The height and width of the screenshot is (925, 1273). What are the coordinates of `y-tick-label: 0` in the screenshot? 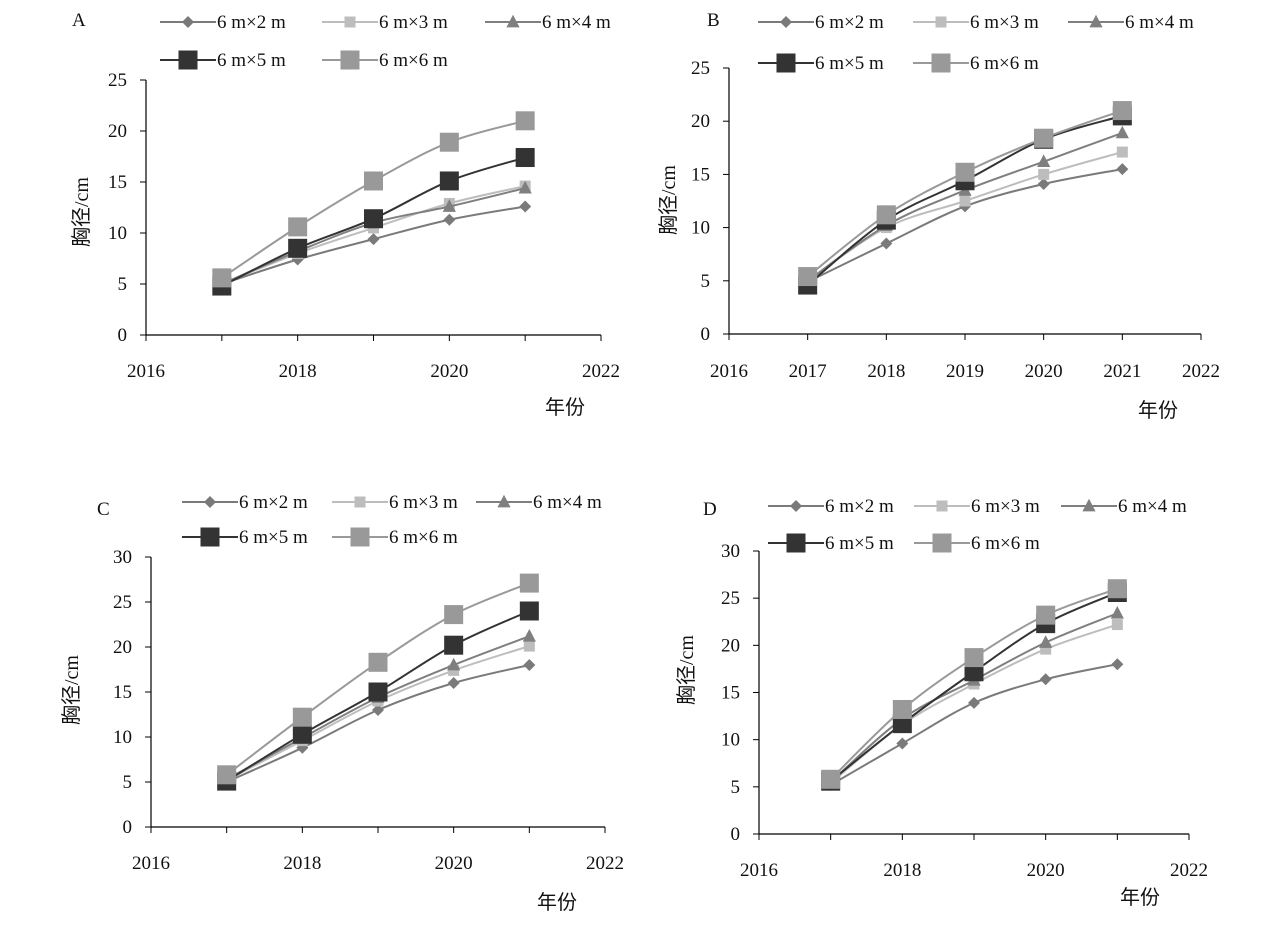 It's located at (123, 335).